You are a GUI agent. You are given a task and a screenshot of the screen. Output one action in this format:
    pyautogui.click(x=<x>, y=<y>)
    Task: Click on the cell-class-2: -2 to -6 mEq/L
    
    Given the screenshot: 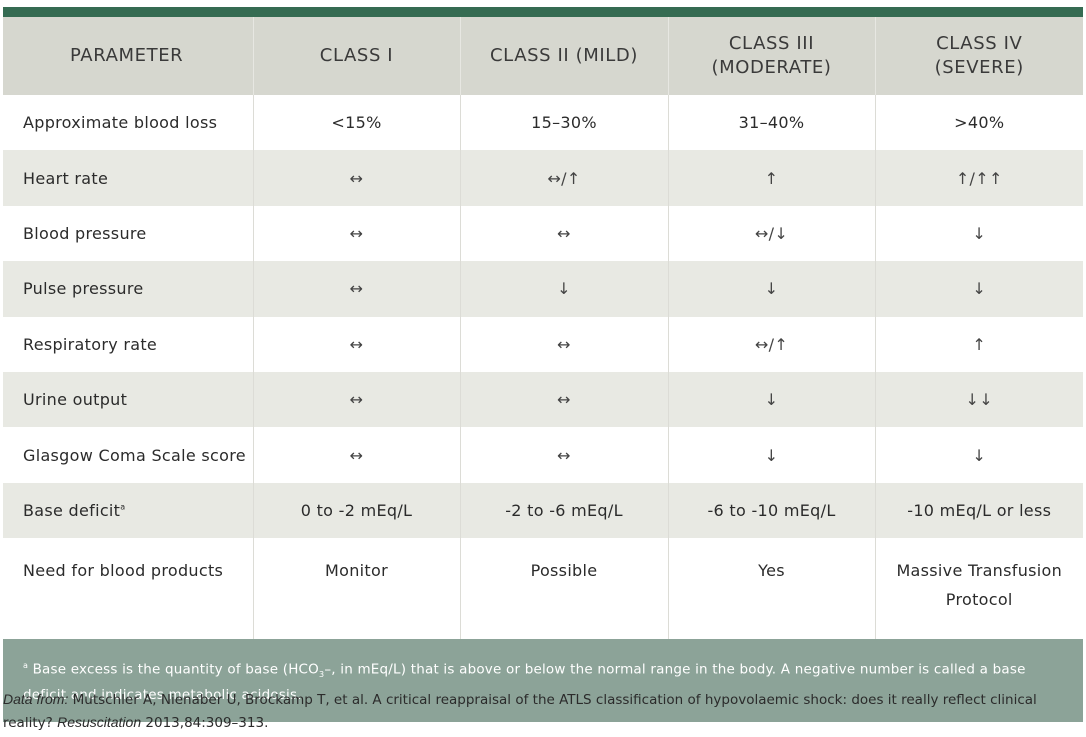 What is the action you would take?
    pyautogui.click(x=564, y=510)
    